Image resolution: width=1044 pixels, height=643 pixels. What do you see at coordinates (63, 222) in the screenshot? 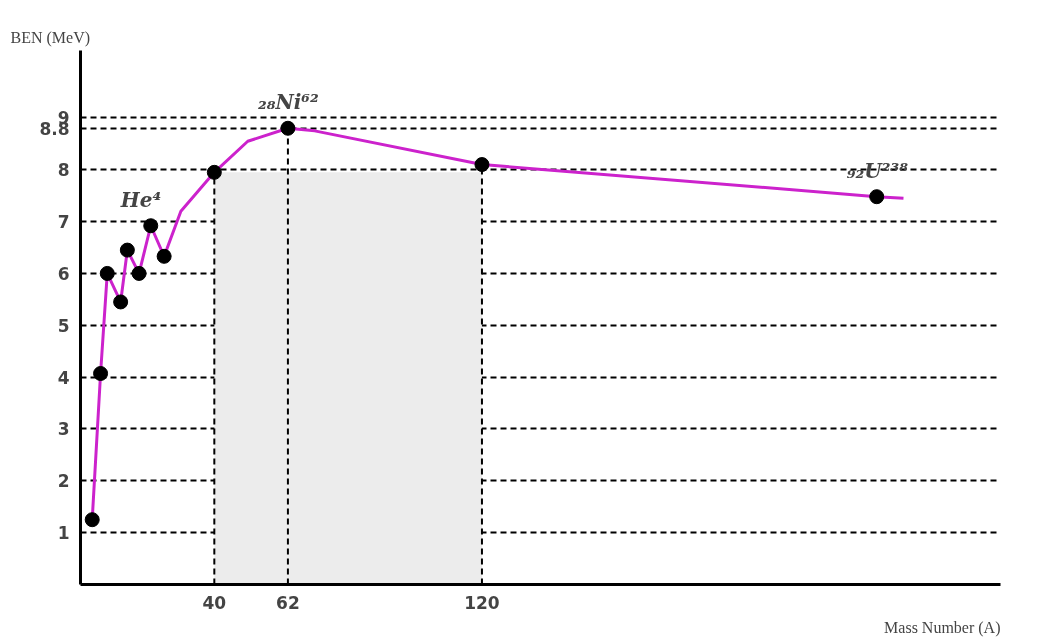
I see `y-tick-label: 7` at bounding box center [63, 222].